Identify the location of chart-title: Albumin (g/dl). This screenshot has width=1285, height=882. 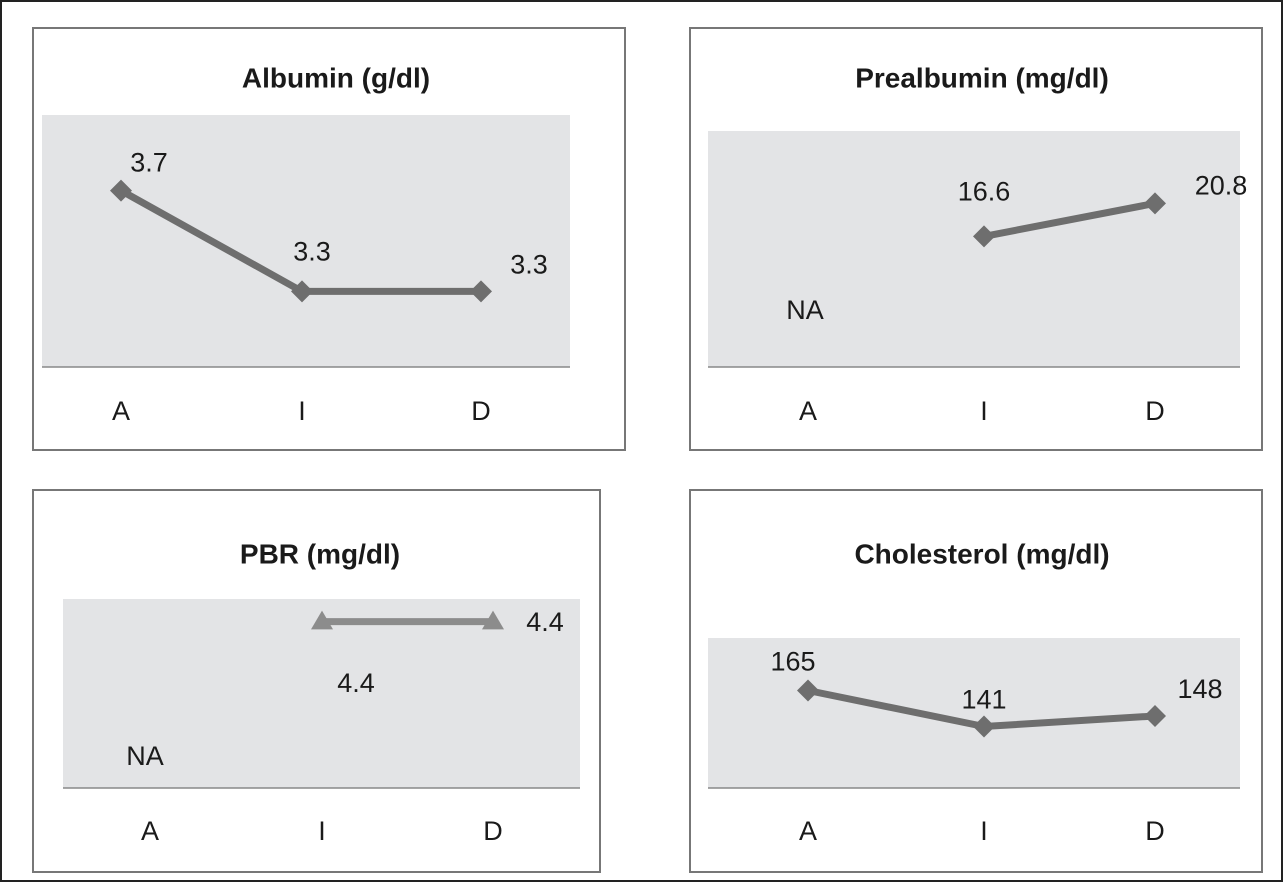
(336, 77).